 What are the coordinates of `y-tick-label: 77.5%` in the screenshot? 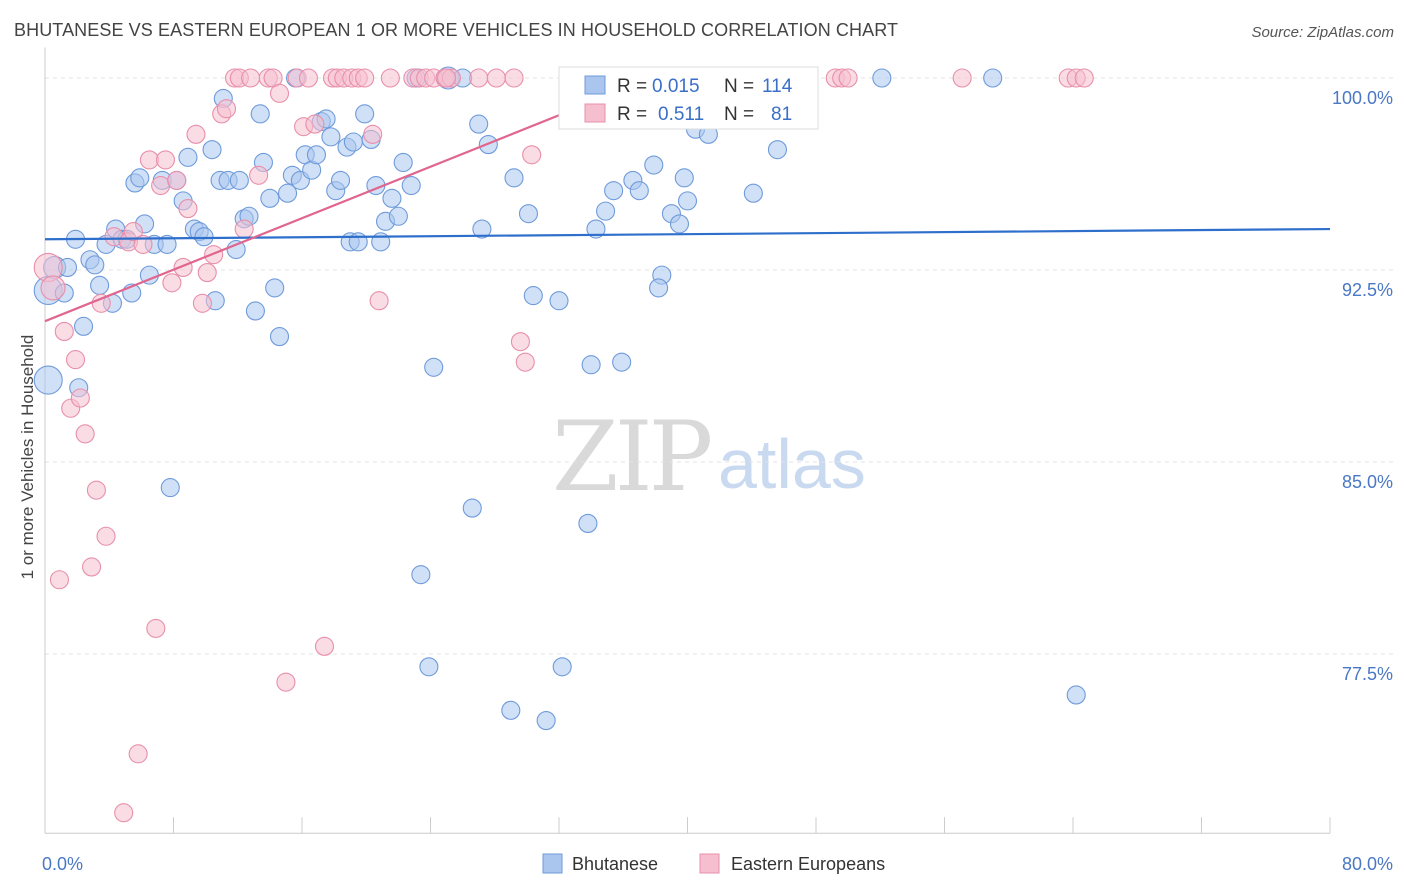 It's located at (1367, 674).